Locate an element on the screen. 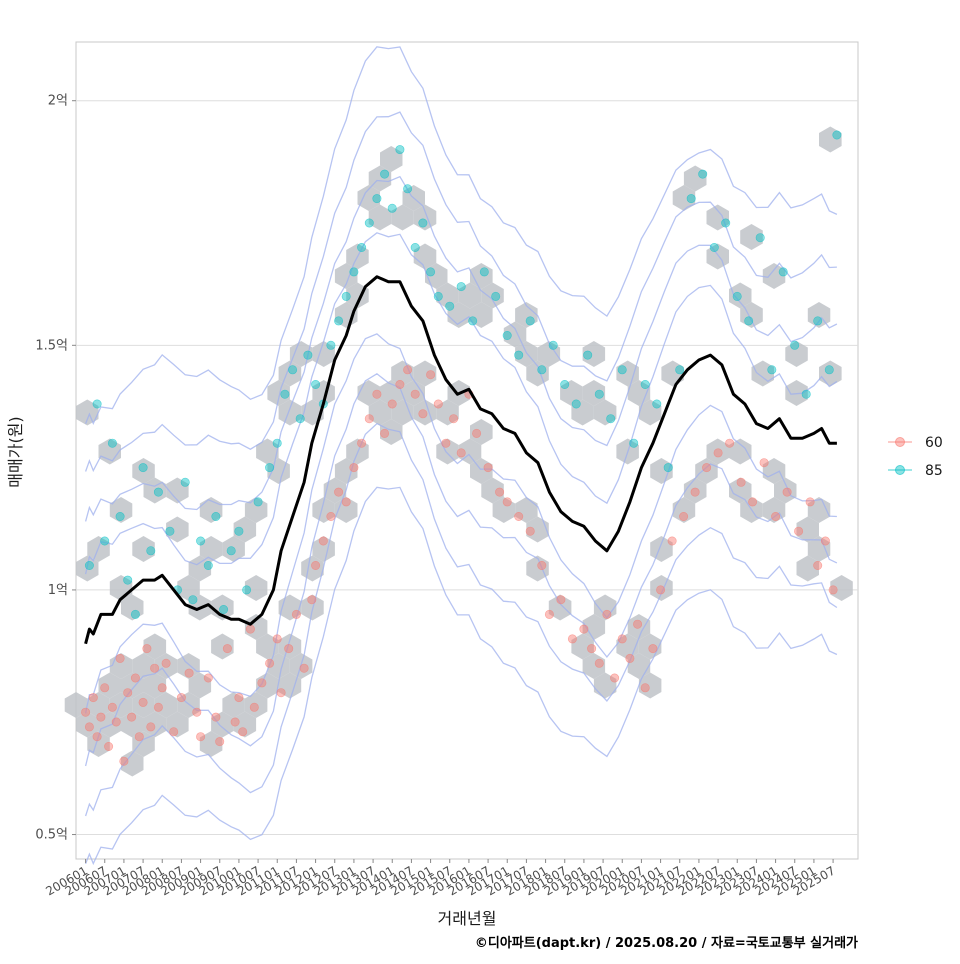  y-tick-label: 1.5억 is located at coordinates (51, 345).